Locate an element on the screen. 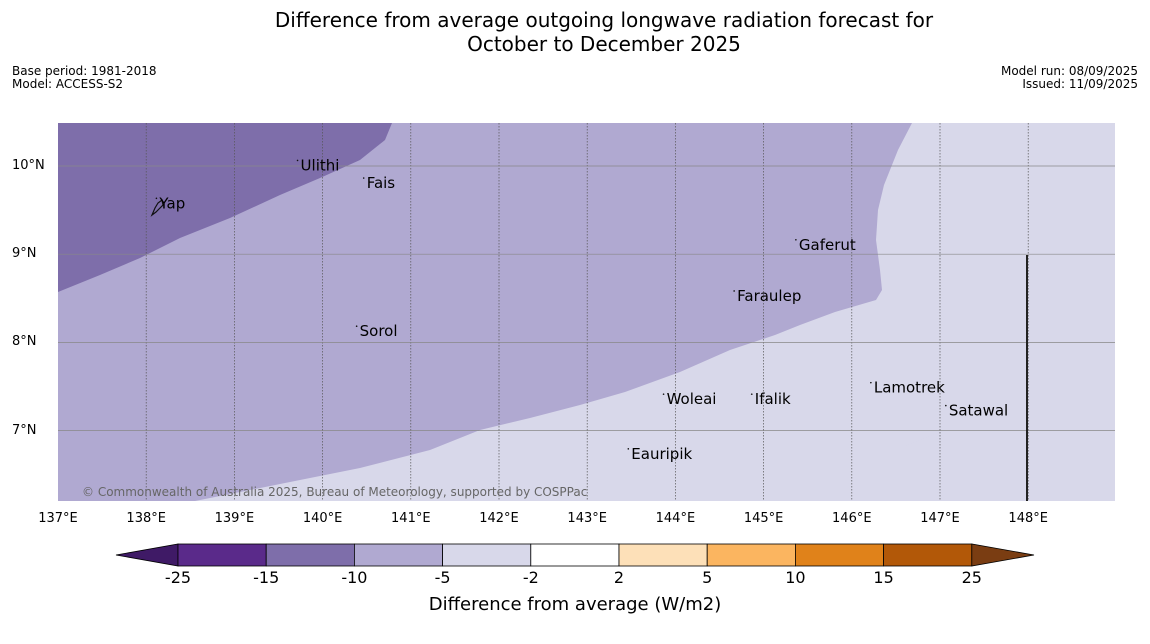  x-tick-label: 146°E is located at coordinates (852, 518).